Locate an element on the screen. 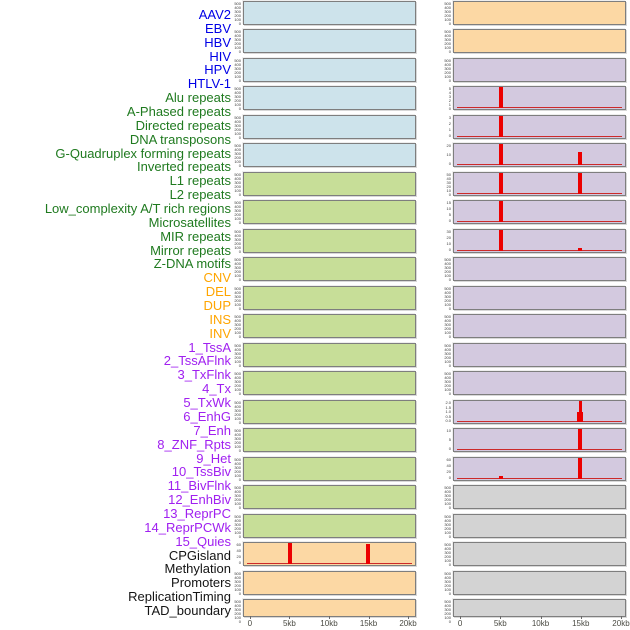 The height and width of the screenshot is (630, 630). panel-13_ReprPC is located at coordinates (539, 412).